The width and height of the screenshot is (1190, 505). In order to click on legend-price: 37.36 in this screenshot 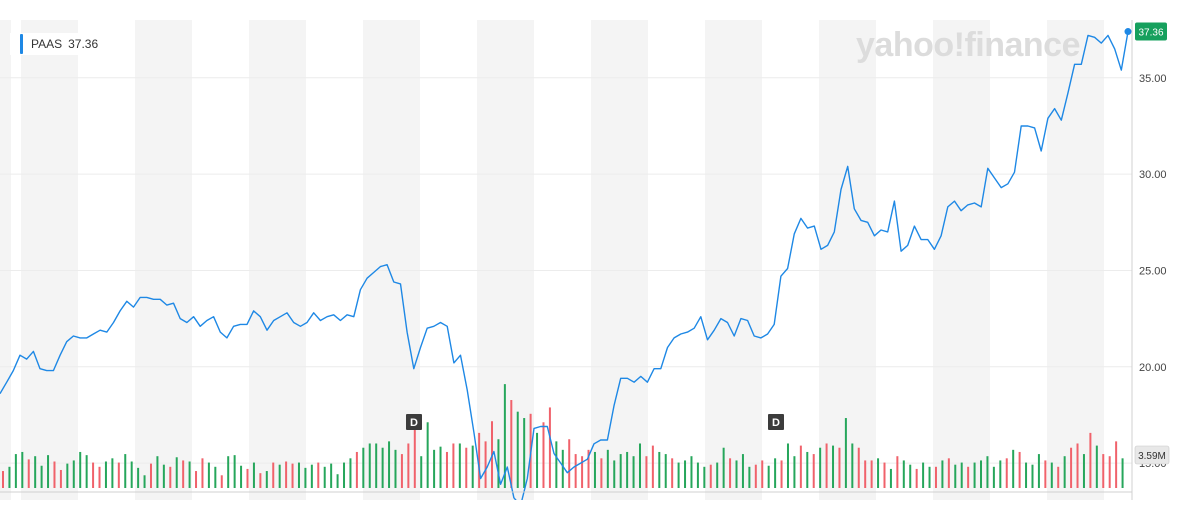, I will do `click(83, 44)`.